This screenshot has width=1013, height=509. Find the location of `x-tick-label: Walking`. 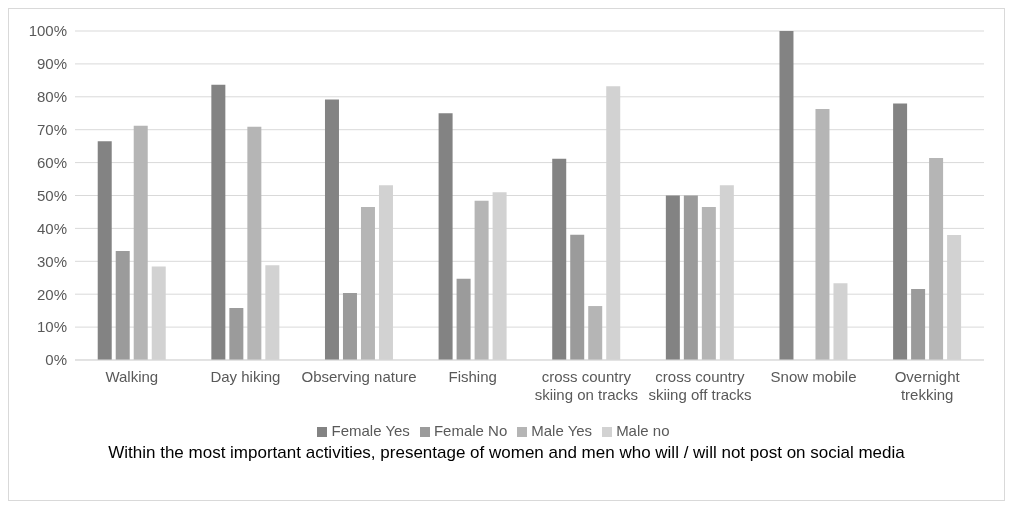

x-tick-label: Walking is located at coordinates (132, 376).